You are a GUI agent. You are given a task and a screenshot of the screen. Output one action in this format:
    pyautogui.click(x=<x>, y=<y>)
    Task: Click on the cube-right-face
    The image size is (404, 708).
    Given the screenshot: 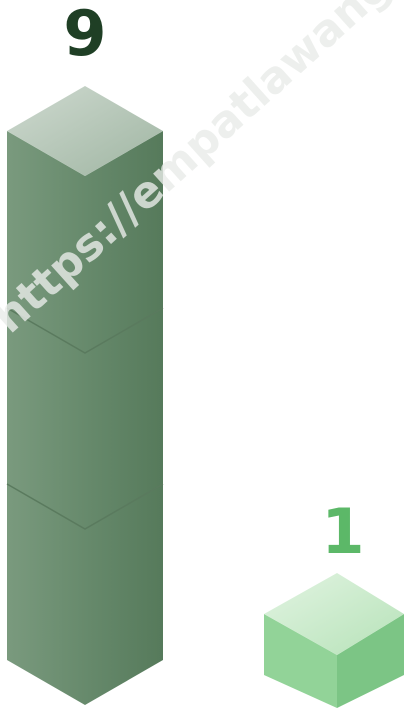 What is the action you would take?
    pyautogui.click(x=370, y=661)
    